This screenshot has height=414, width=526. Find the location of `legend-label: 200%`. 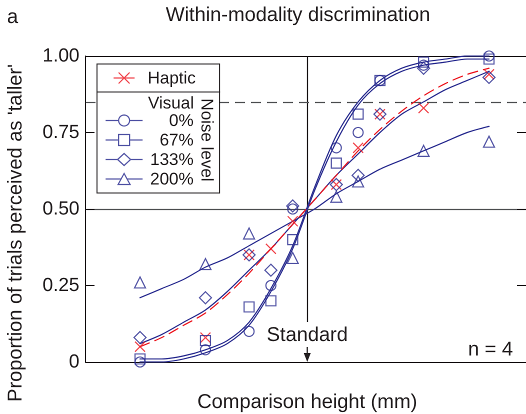

legend-label: 200% is located at coordinates (172, 179).